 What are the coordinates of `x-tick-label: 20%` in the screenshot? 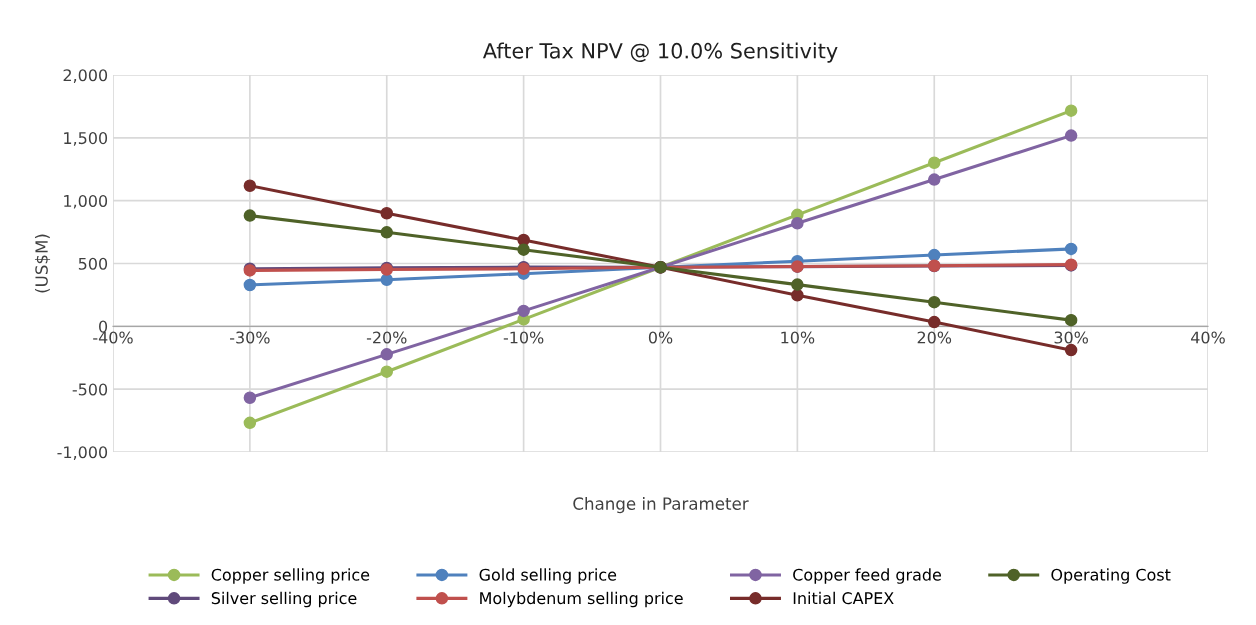 It's located at (934, 337).